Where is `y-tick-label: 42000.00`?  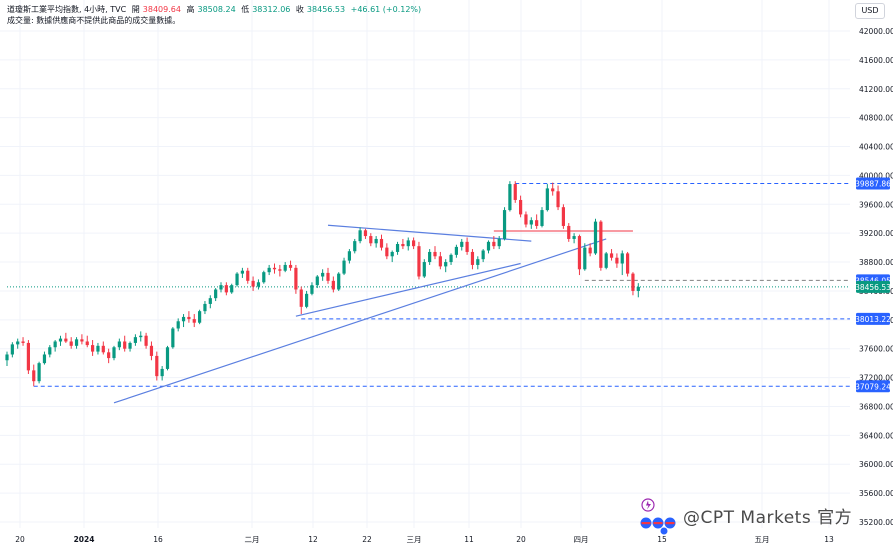
y-tick-label: 42000.00 is located at coordinates (876, 31).